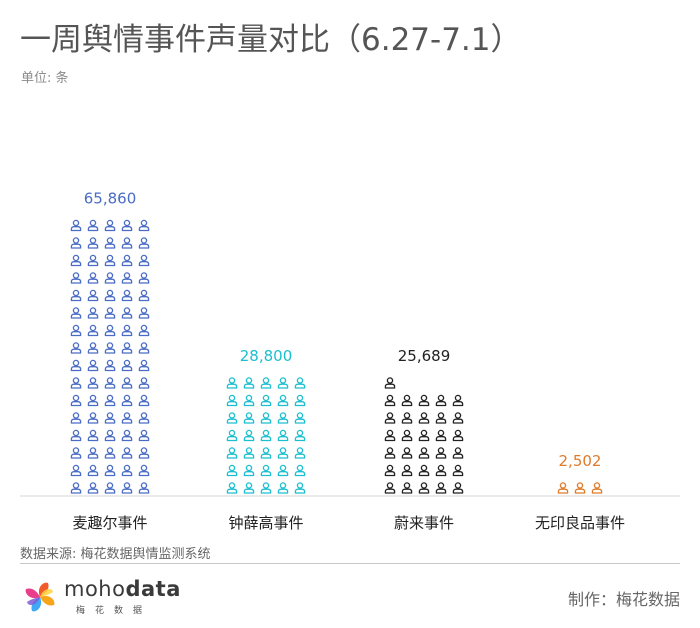 The height and width of the screenshot is (628, 700). What do you see at coordinates (40, 597) in the screenshot?
I see `flower-logo-icon` at bounding box center [40, 597].